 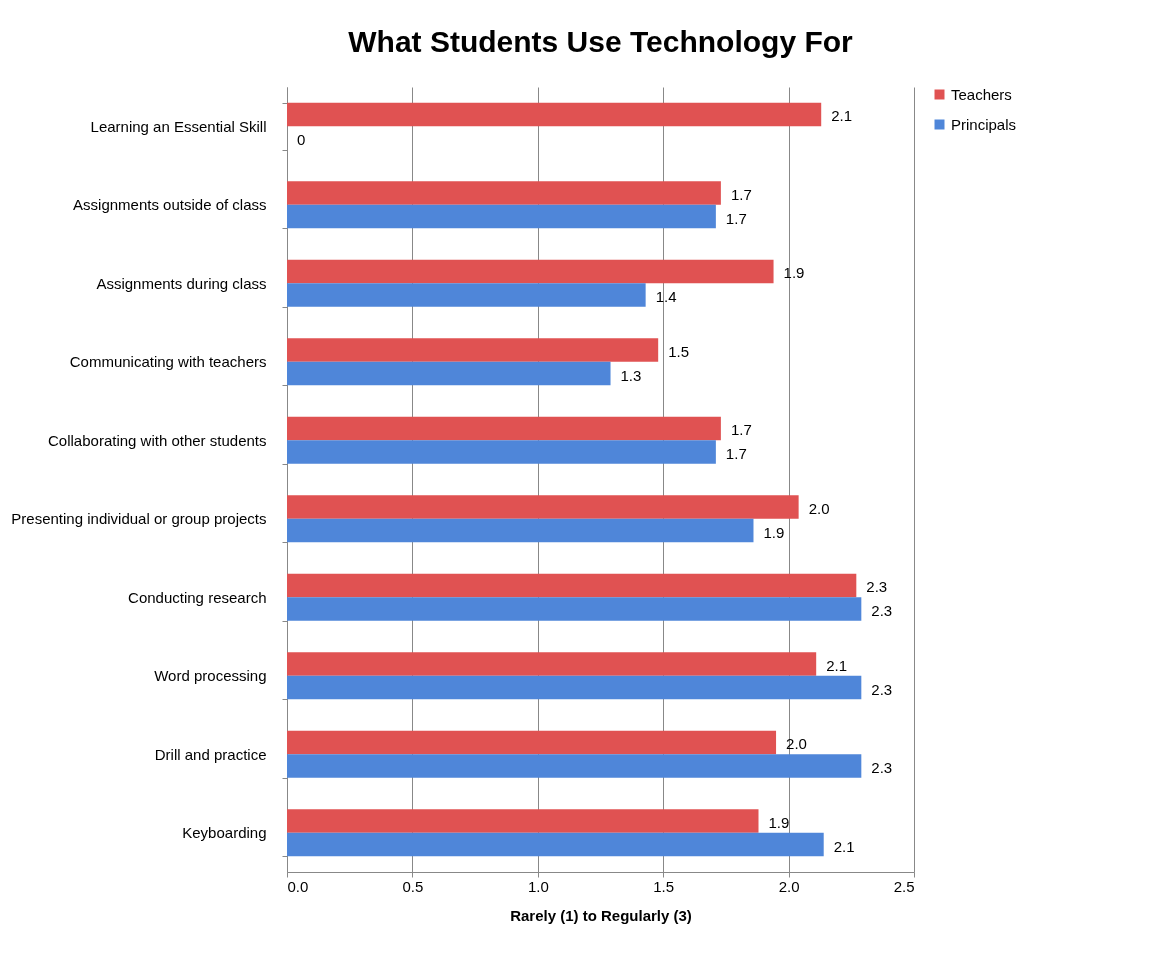 What do you see at coordinates (631, 375) in the screenshot?
I see `data-label: 1.3` at bounding box center [631, 375].